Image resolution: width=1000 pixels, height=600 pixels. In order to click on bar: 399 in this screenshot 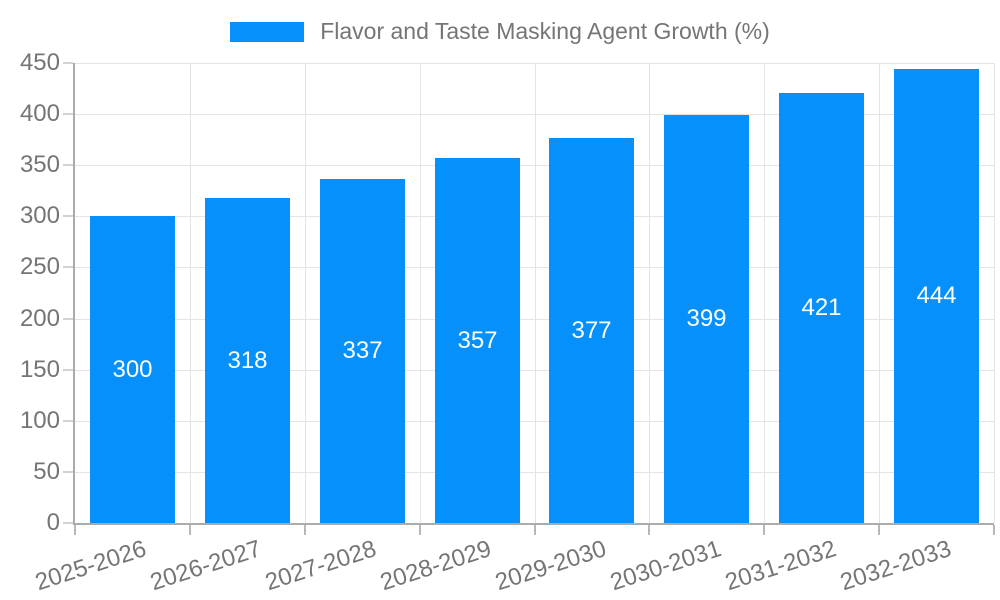, I will do `click(706, 319)`.